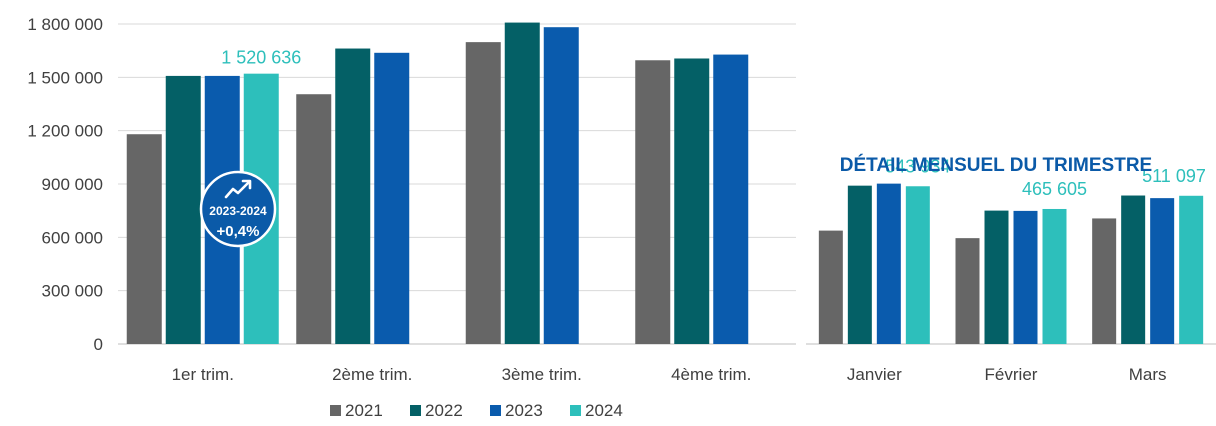  What do you see at coordinates (65, 131) in the screenshot?
I see `y-tick-label: 1 200 000` at bounding box center [65, 131].